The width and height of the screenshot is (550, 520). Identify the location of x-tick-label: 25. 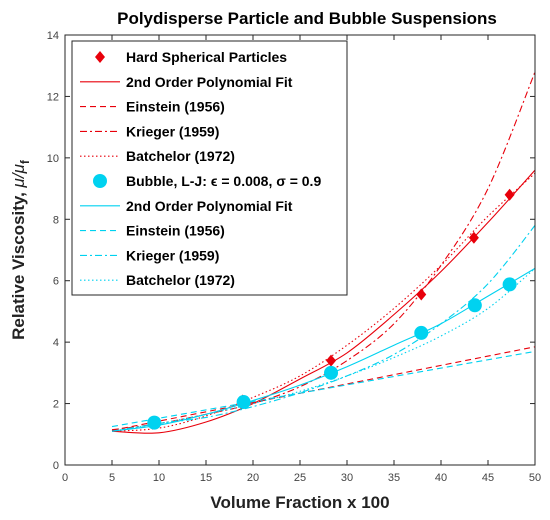
(300, 478).